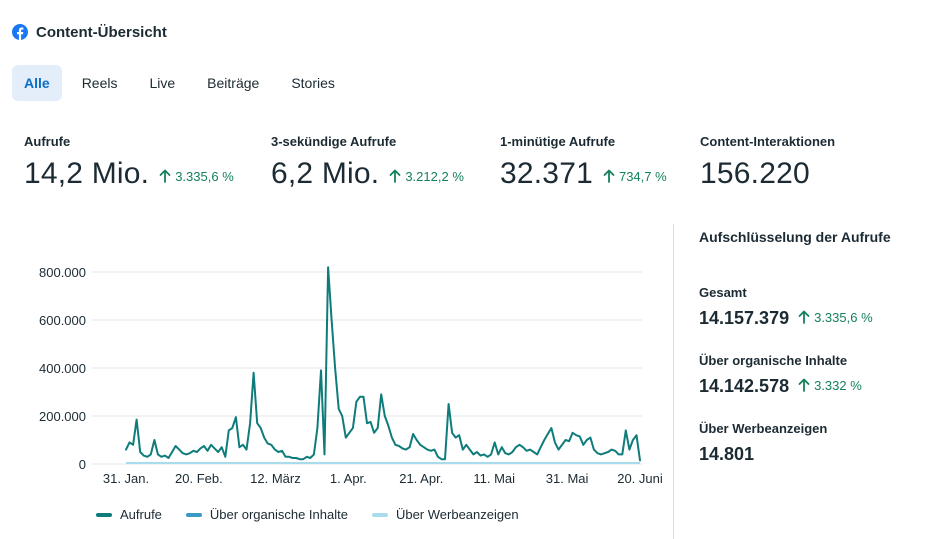 The width and height of the screenshot is (936, 539). What do you see at coordinates (744, 386) in the screenshot?
I see `breakdown-value: 14.142.578` at bounding box center [744, 386].